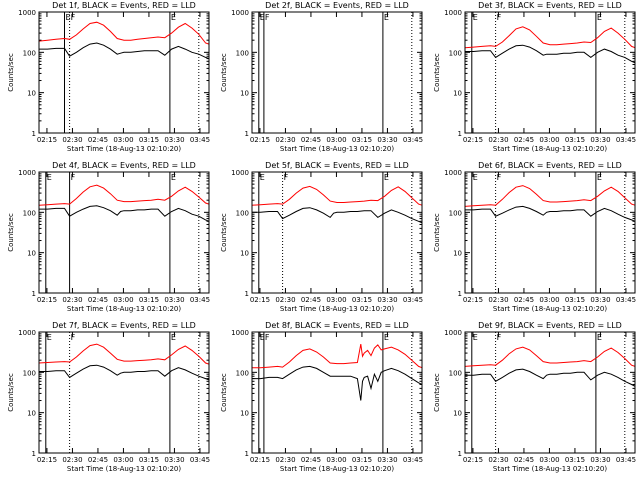 This screenshot has height=480, width=640. I want to click on chart-title: Det 2f, BLACK = Events, RED = LLD, so click(337, 5).